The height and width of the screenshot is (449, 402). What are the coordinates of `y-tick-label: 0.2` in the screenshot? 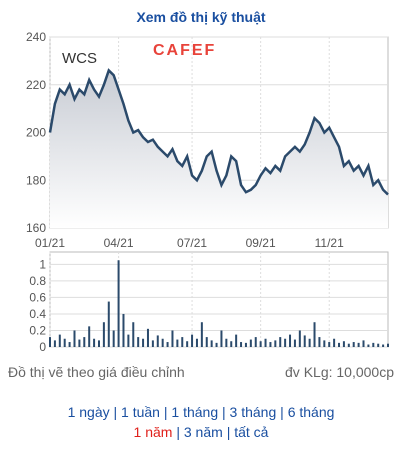 It's located at (37, 330).